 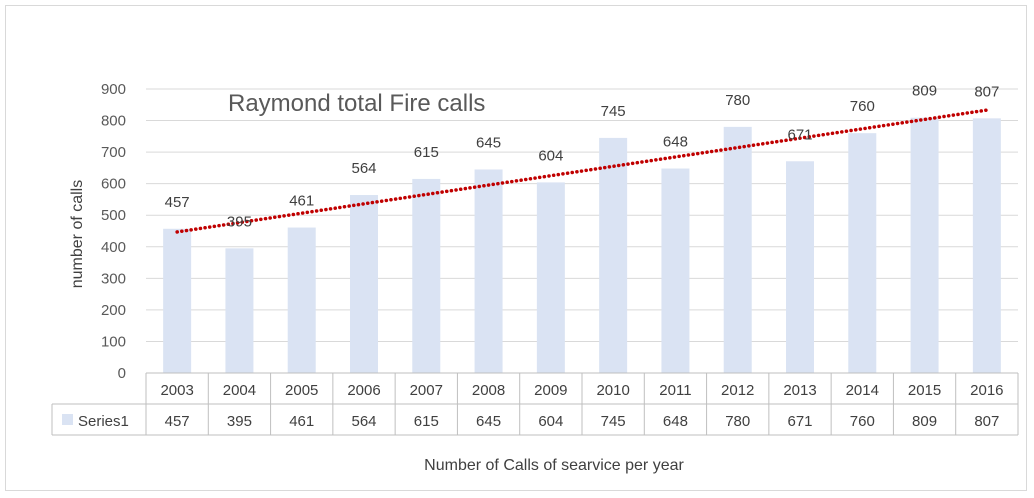 I want to click on data-label: 615, so click(x=426, y=152).